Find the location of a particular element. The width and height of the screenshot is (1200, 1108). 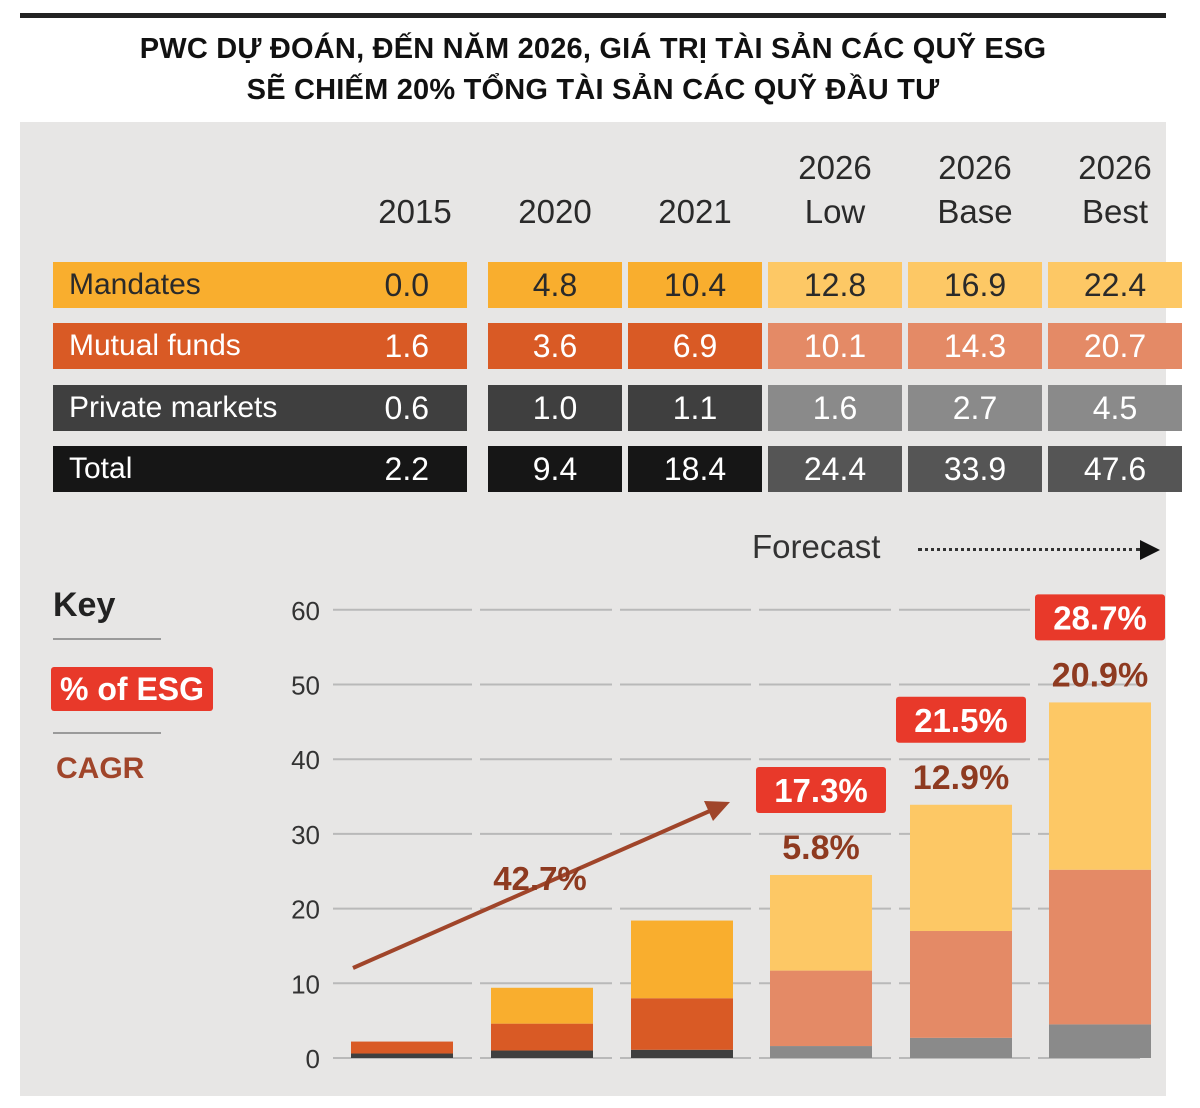

column-header-line2: Base is located at coordinates (975, 211).